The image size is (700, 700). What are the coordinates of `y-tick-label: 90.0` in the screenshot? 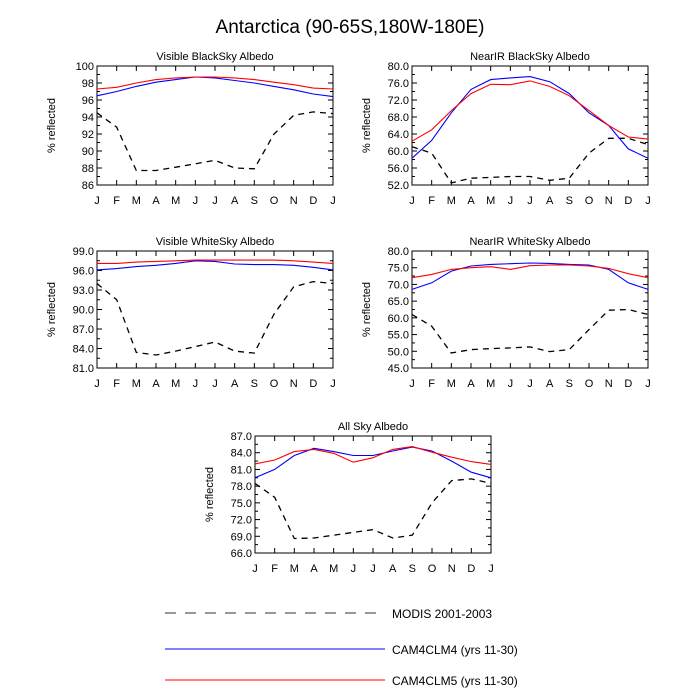 It's located at (83, 311).